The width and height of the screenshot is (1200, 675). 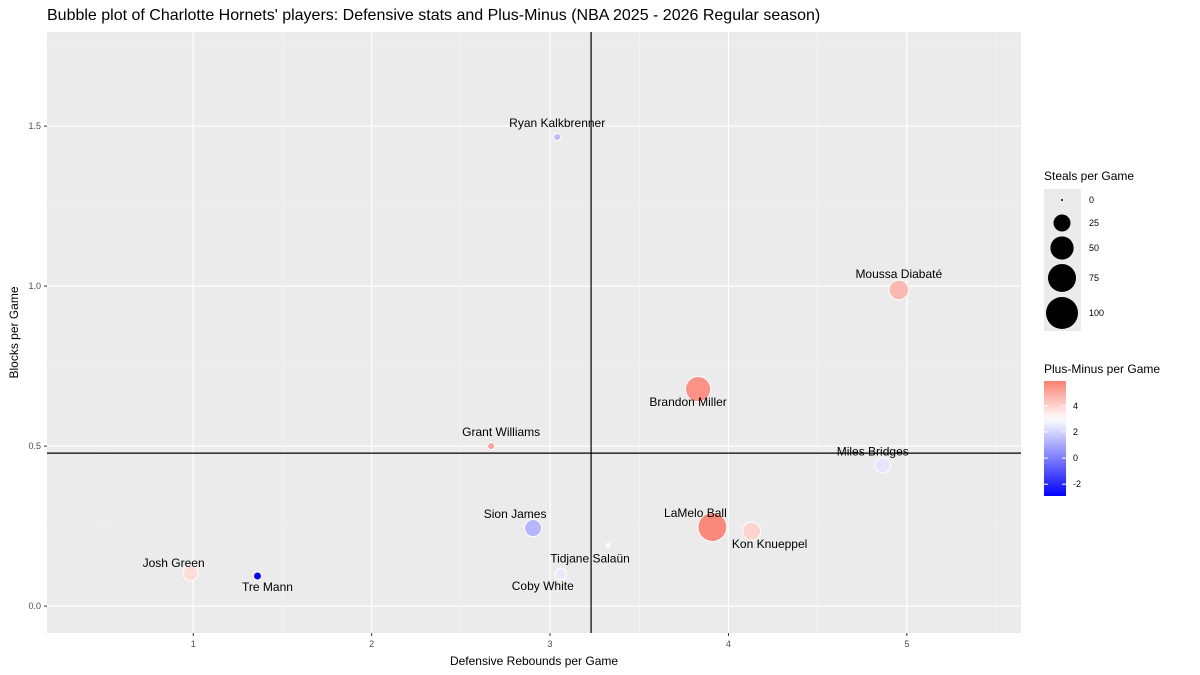 I want to click on x-tick-label: 5, so click(x=906, y=644).